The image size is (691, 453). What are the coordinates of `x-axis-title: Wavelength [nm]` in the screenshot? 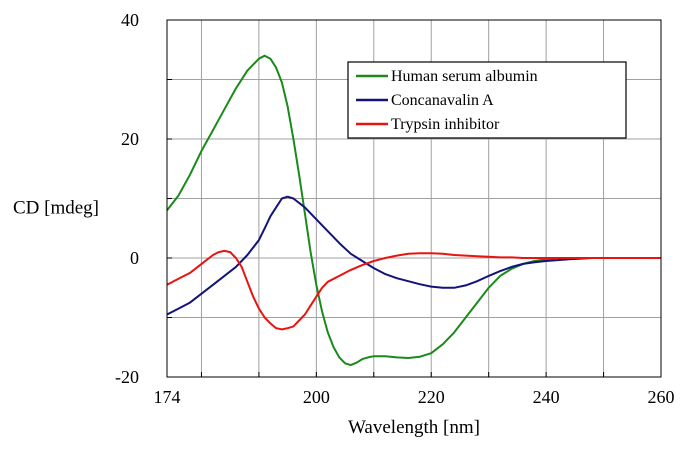 It's located at (414, 427).